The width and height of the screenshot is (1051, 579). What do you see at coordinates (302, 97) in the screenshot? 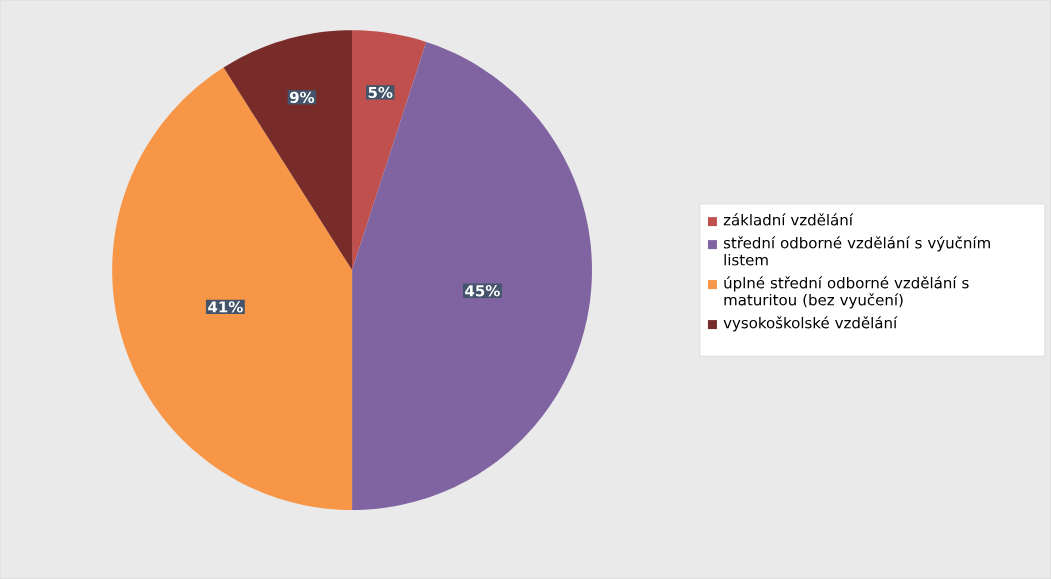
I see `data-label: 9%` at bounding box center [302, 97].